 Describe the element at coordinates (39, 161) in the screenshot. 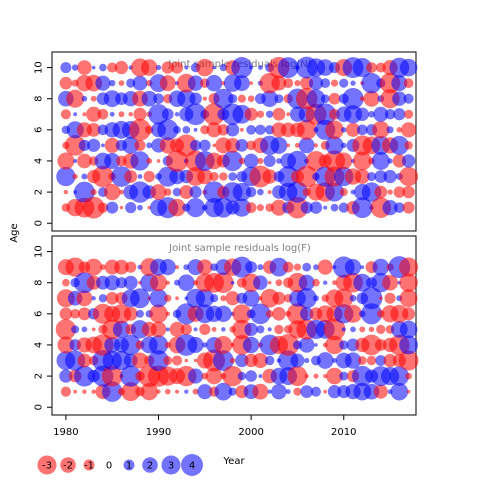

I see `y-tick-label: 4` at that location.